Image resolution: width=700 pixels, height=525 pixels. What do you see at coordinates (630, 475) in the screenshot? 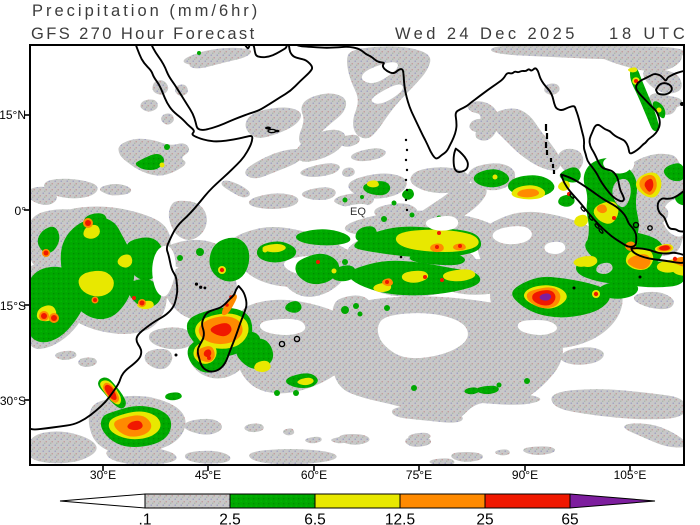
I see `svg-text: 105°E` at bounding box center [630, 475].